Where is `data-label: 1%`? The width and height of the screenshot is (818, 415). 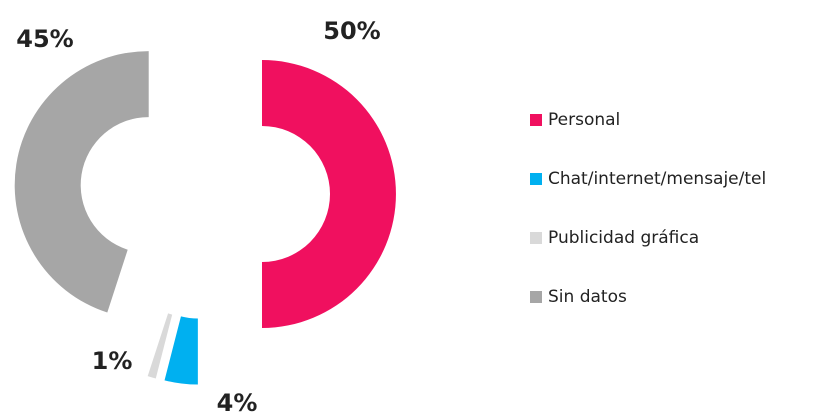
data-label: 1% is located at coordinates (112, 361).